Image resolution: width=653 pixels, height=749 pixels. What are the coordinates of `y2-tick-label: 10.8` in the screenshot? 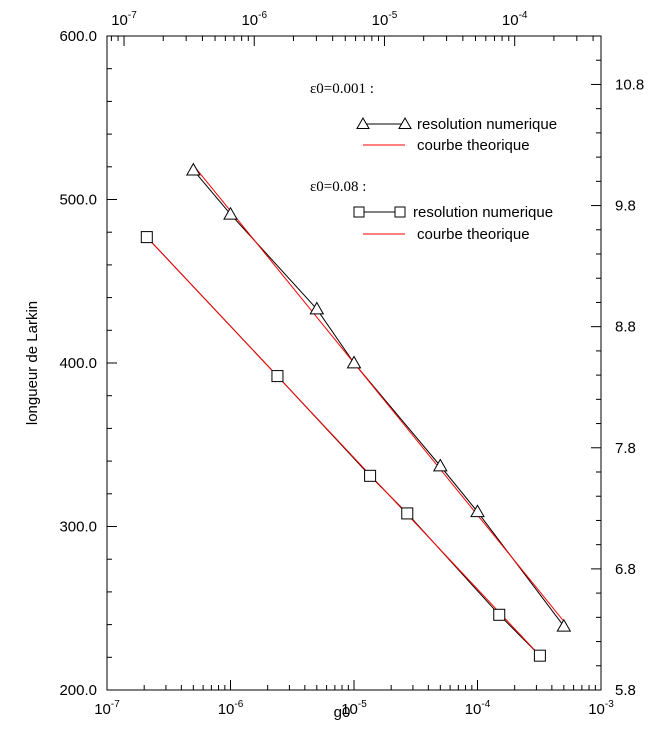 It's located at (629, 84).